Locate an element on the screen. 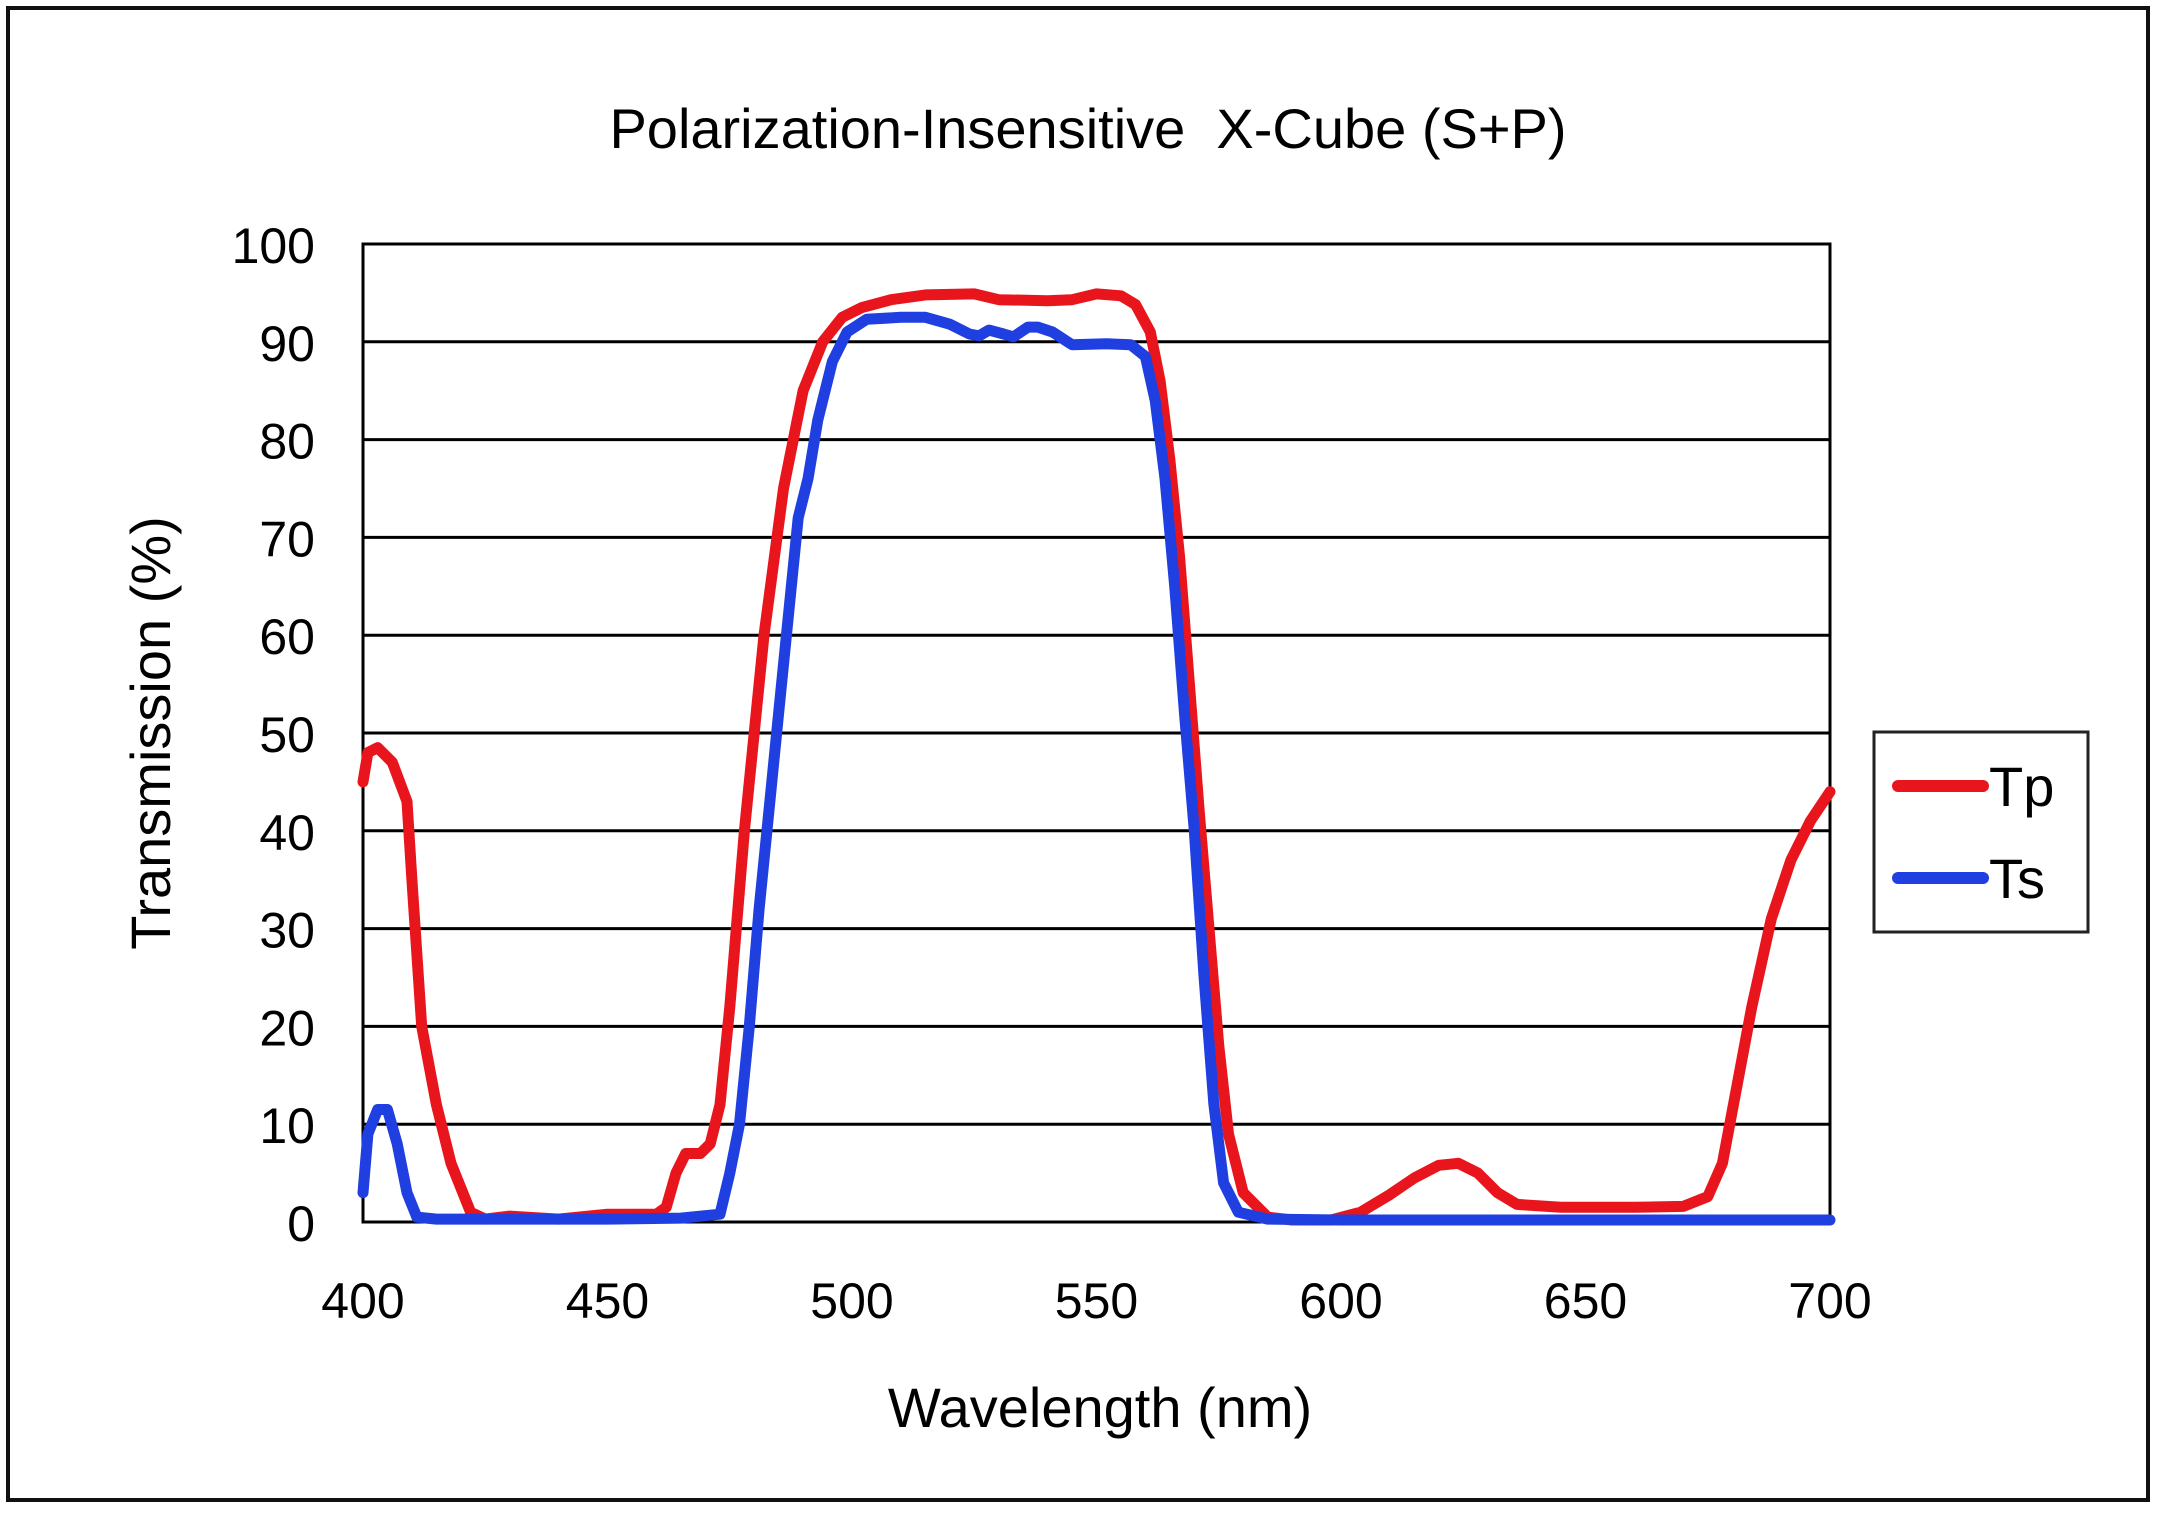 Image resolution: width=2160 pixels, height=1516 pixels. x-tick-label: 500 is located at coordinates (851, 1301).